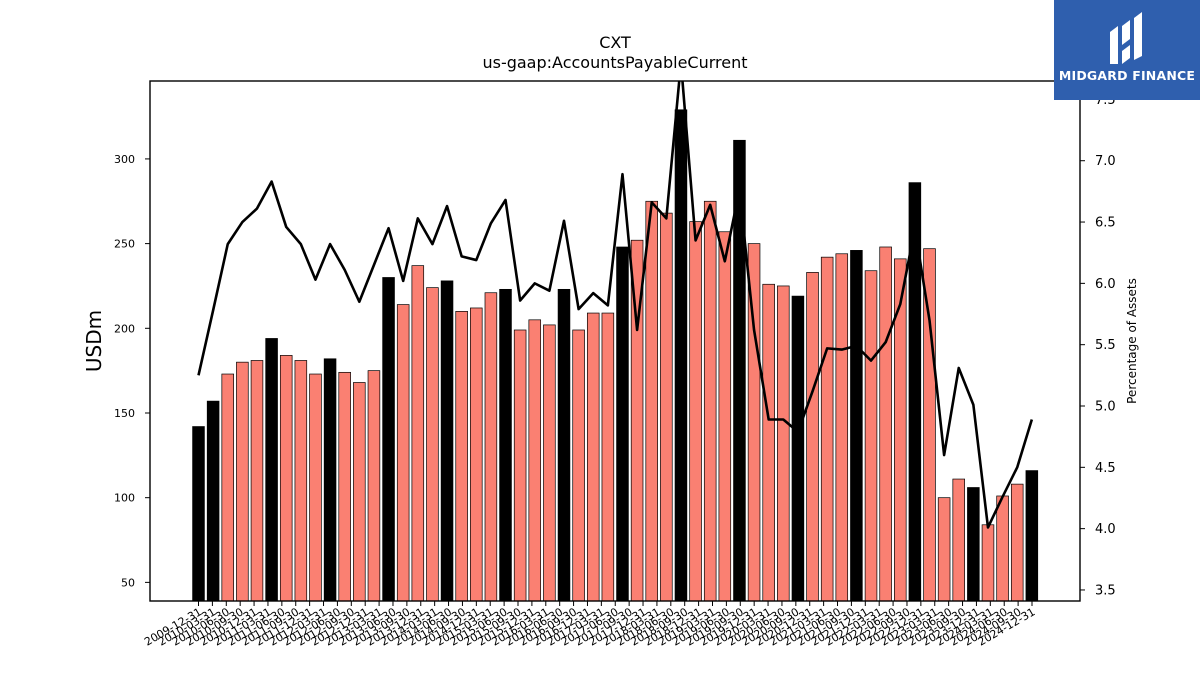 This screenshot has height=675, width=1200. I want to click on y-tick-label: 300, so click(124, 159).